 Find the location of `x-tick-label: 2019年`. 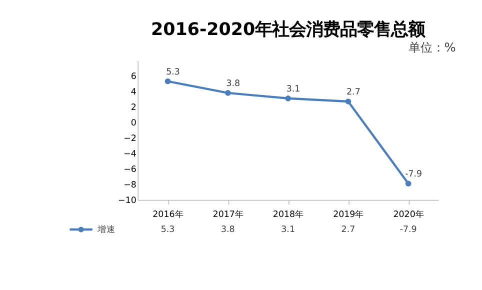

x-tick-label: 2019年 is located at coordinates (348, 214).